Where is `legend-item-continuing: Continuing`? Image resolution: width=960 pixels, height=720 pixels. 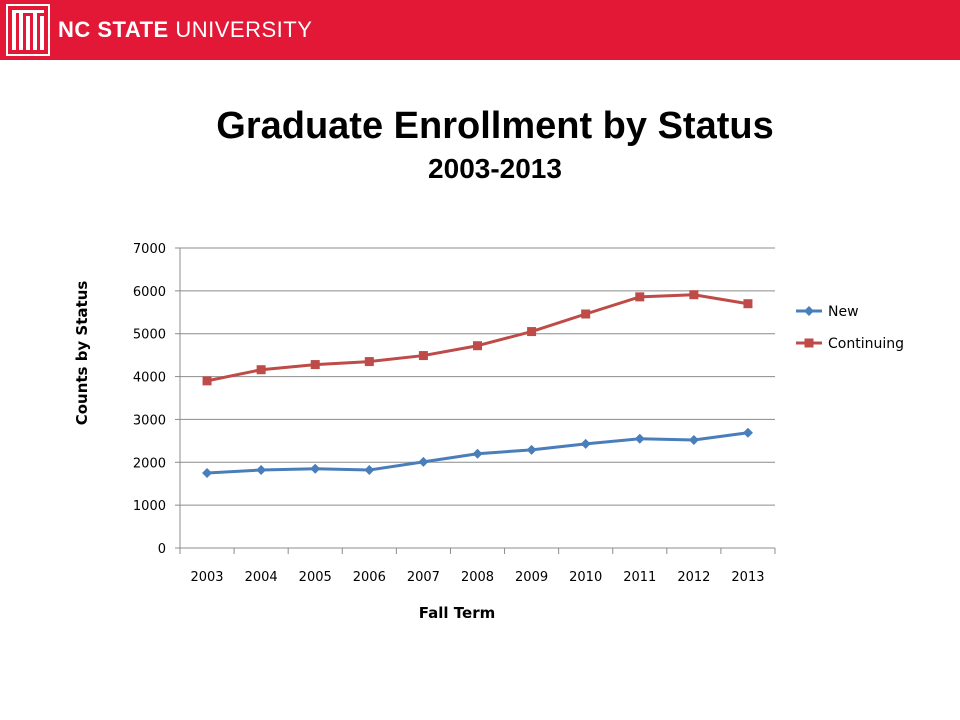
legend-item-continuing: Continuing is located at coordinates (850, 344).